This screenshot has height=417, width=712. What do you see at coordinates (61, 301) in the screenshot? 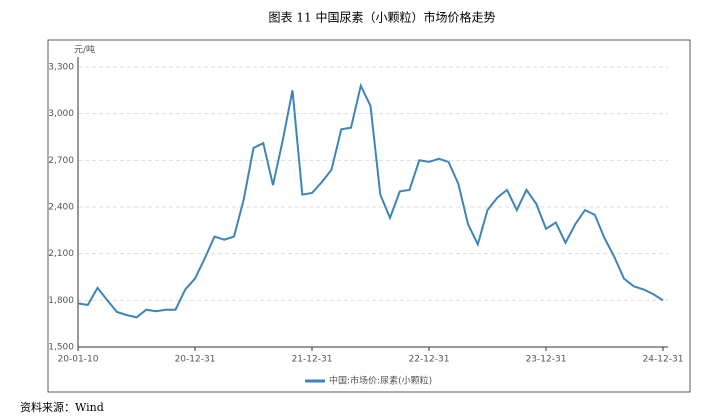
I see `y-tick-label: 1,800` at bounding box center [61, 301].